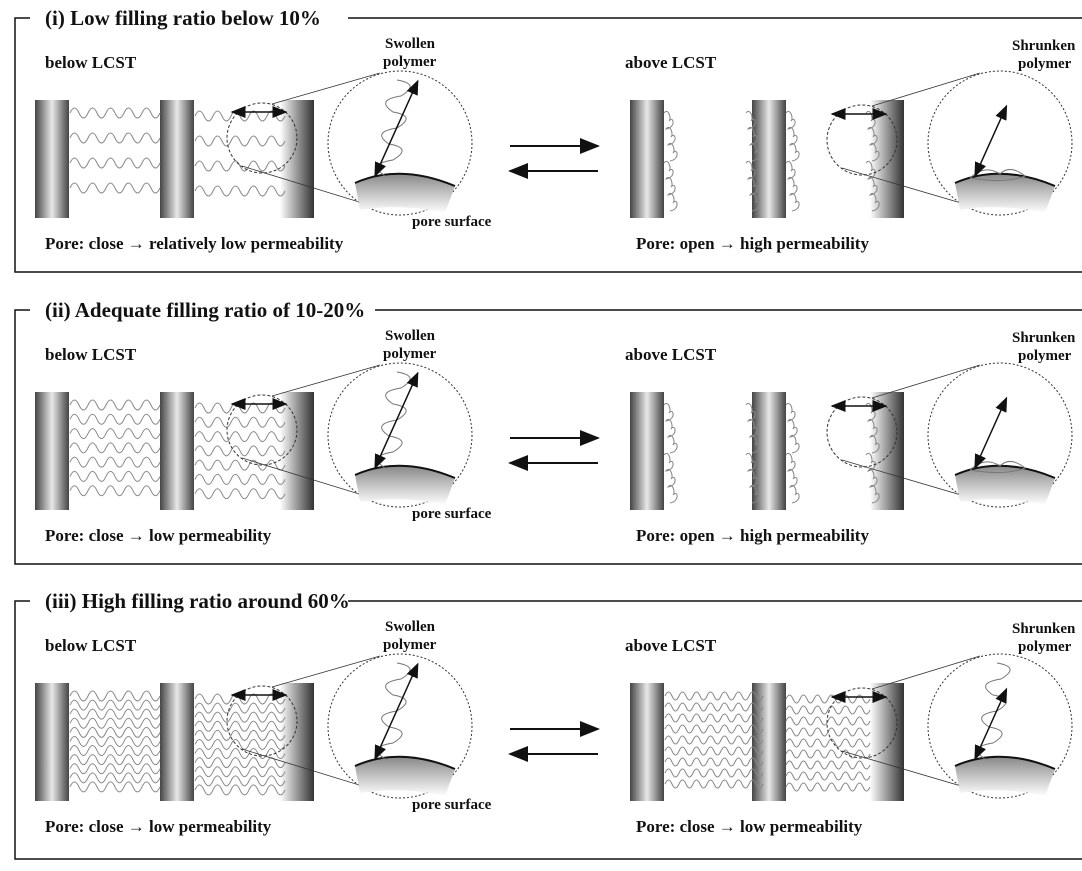 The height and width of the screenshot is (871, 1082). What do you see at coordinates (183, 18) in the screenshot?
I see `panel-title: (i) Low filling ratio below 10%` at bounding box center [183, 18].